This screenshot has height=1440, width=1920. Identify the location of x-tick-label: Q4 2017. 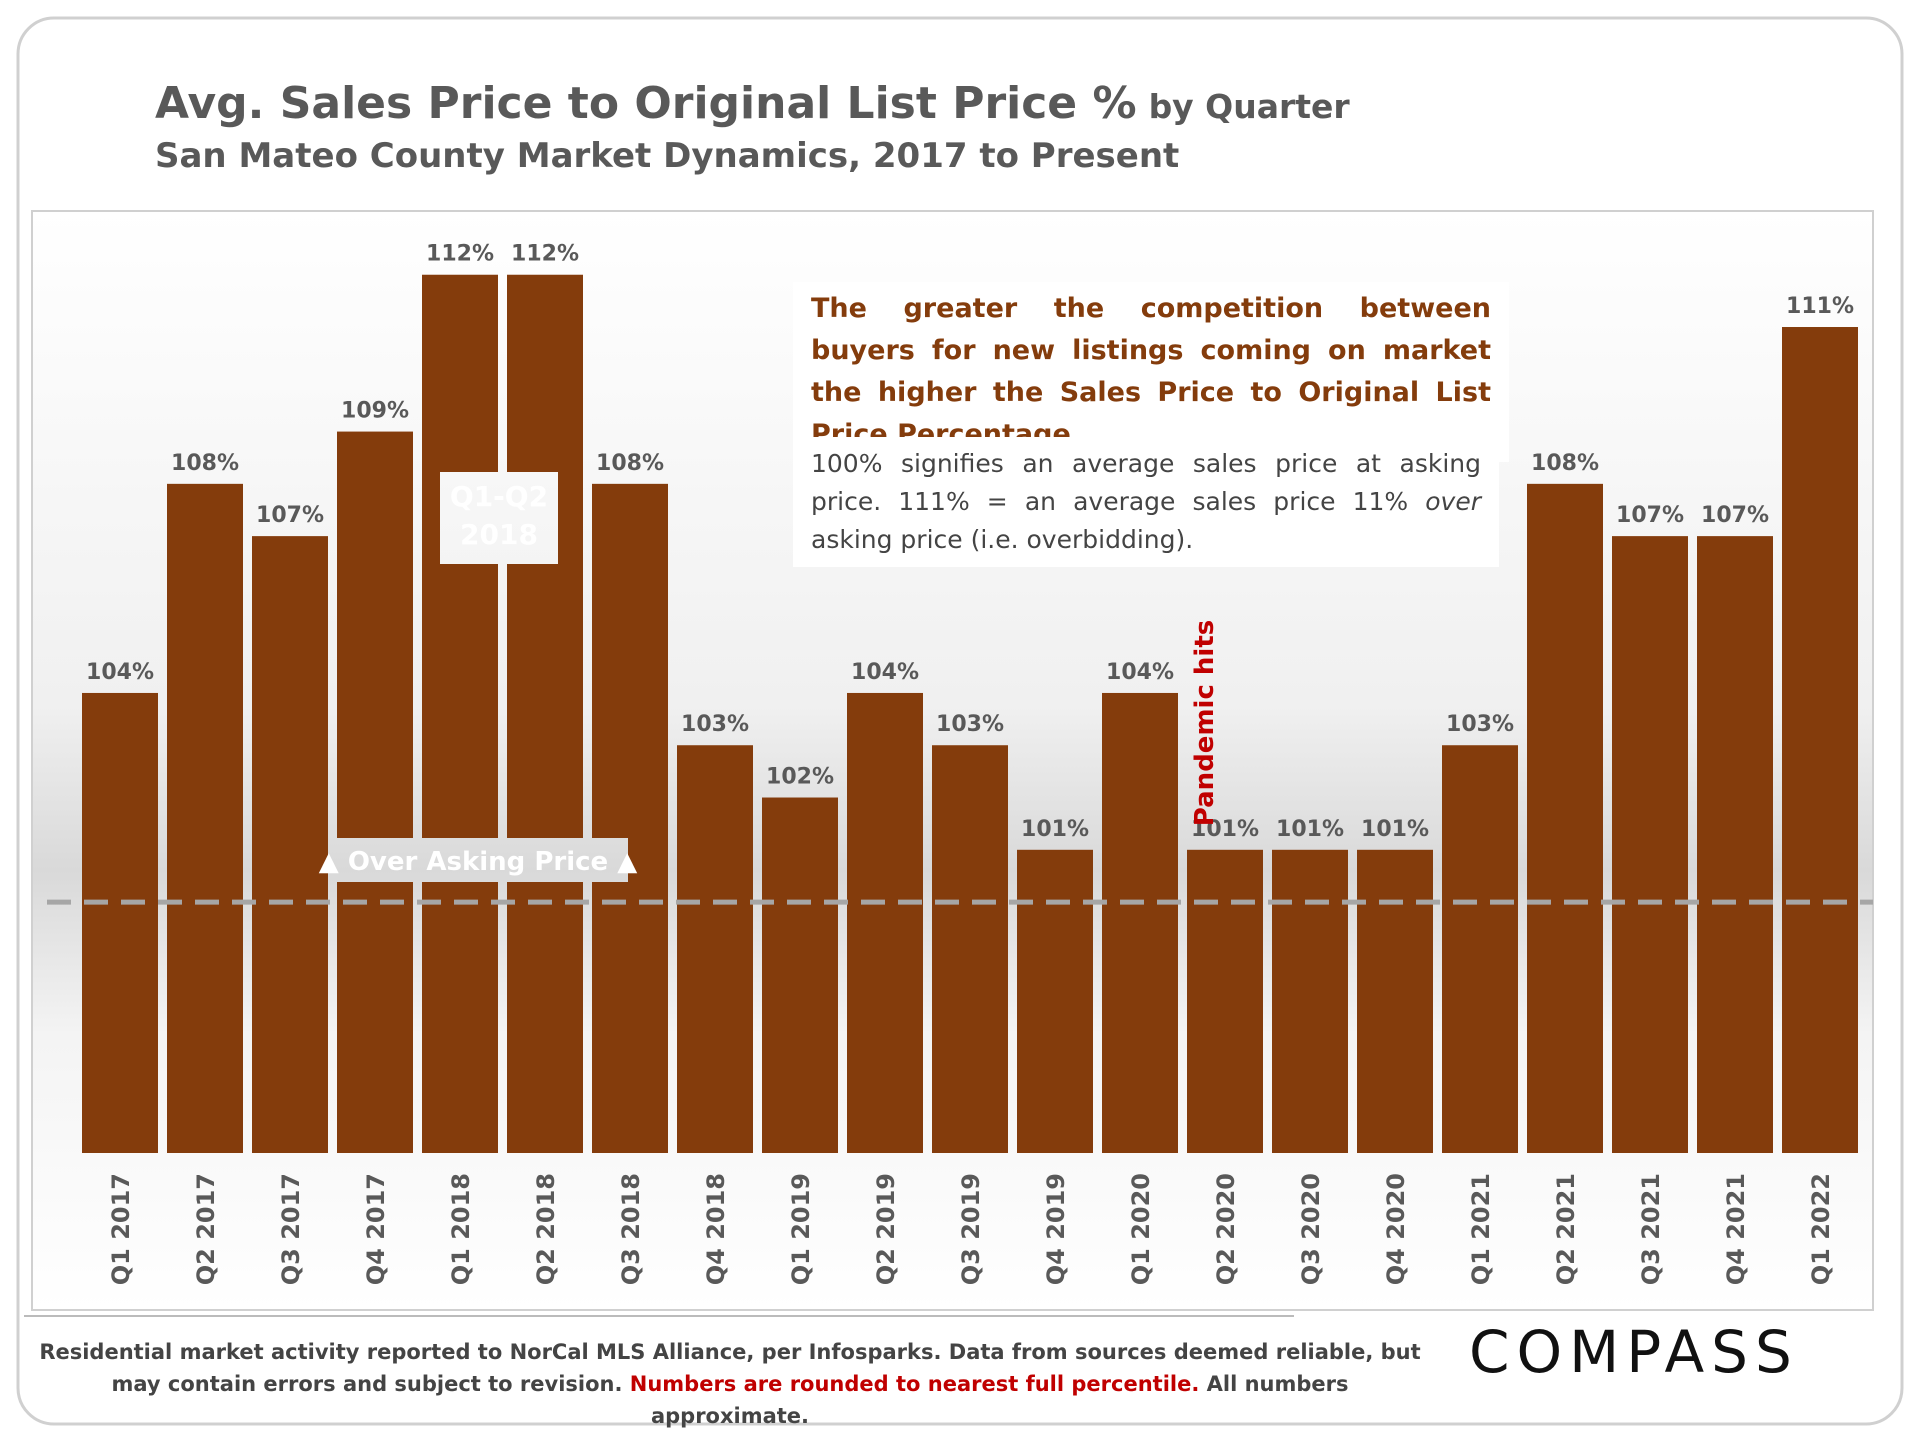
(376, 1229).